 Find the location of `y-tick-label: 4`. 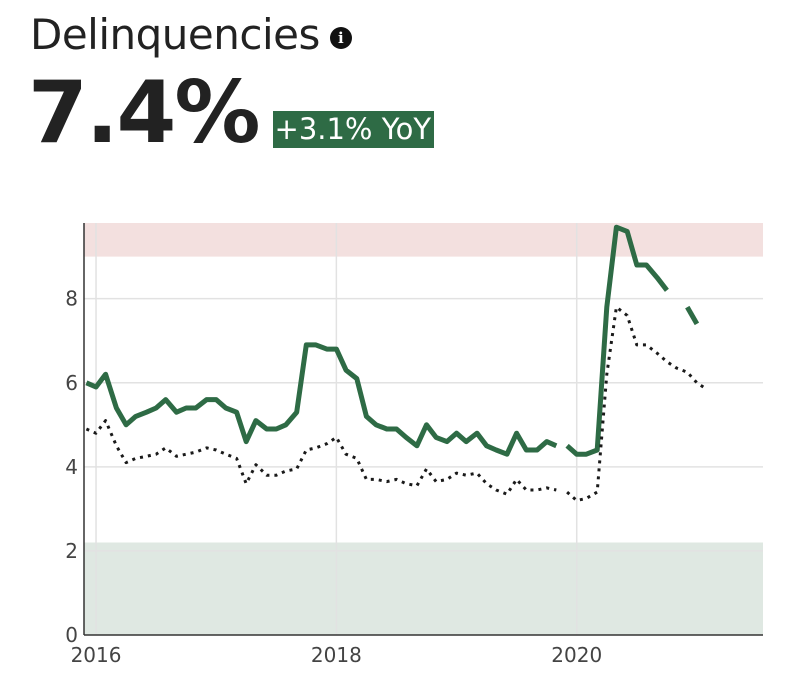

y-tick-label: 4 is located at coordinates (71, 467).